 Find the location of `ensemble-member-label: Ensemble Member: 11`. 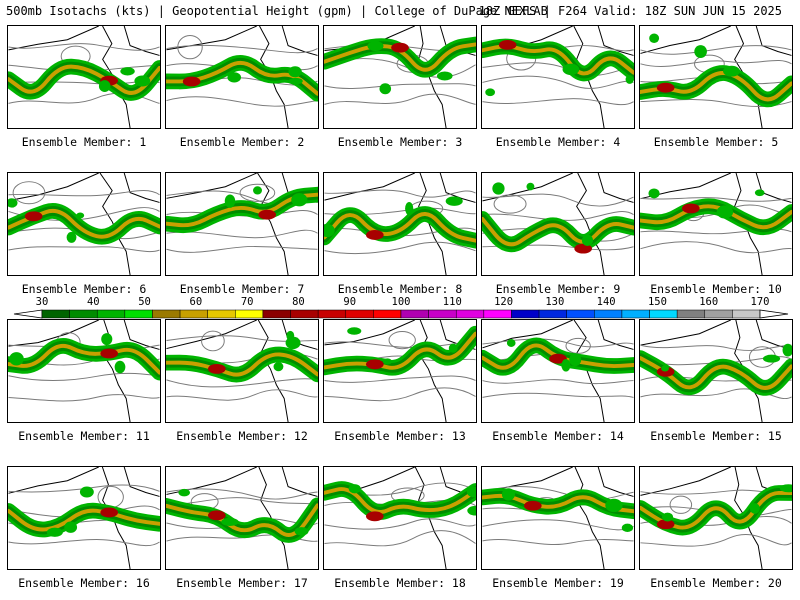

ensemble-member-label: Ensemble Member: 11 is located at coordinates (84, 436).